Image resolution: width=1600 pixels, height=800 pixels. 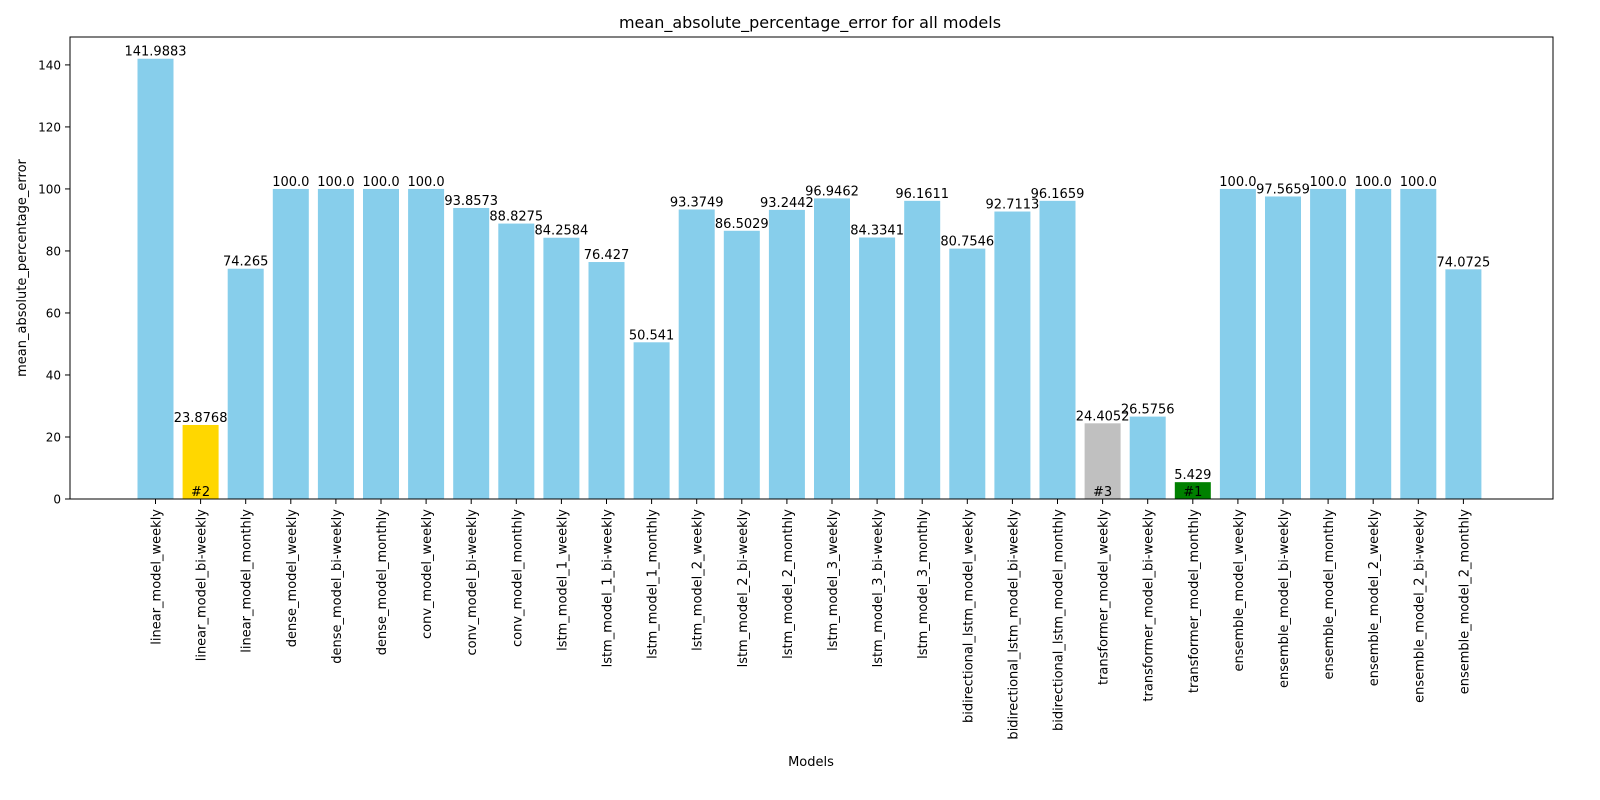 I want to click on data-label: 96.9462, so click(x=832, y=191).